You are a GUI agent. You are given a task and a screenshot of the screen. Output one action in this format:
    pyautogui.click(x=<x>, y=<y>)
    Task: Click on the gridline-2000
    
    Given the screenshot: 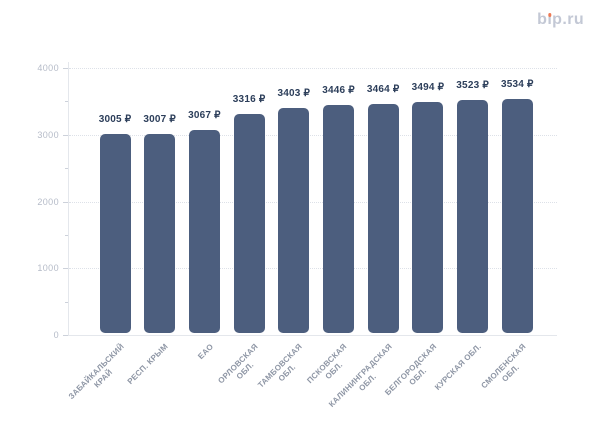 What is the action you would take?
    pyautogui.click(x=313, y=202)
    